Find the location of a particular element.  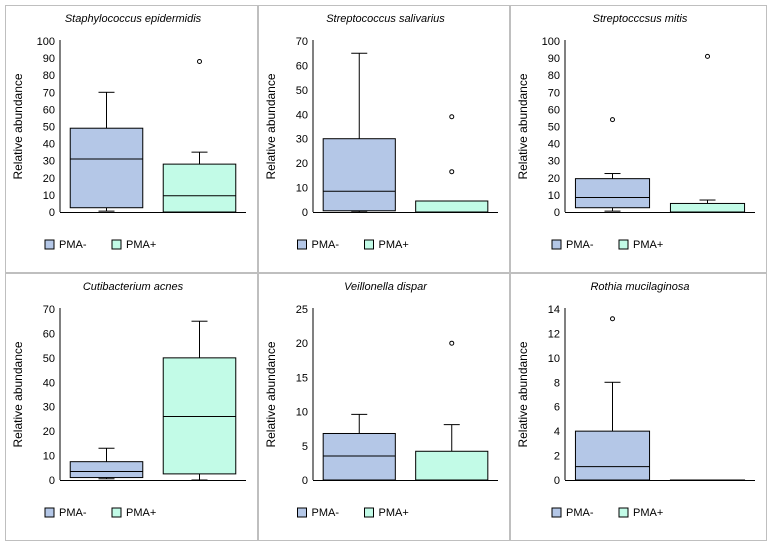

y-tick-label: 4 is located at coordinates (557, 432).